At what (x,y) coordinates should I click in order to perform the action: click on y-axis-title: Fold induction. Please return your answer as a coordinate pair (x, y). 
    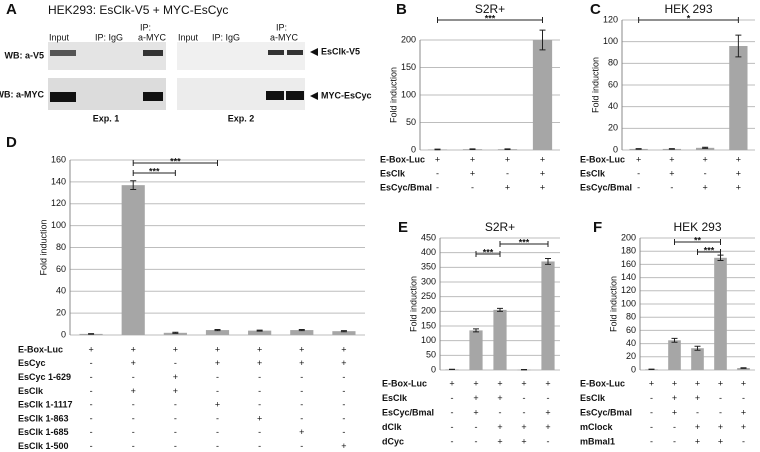
    Looking at the image, I should click on (413, 304).